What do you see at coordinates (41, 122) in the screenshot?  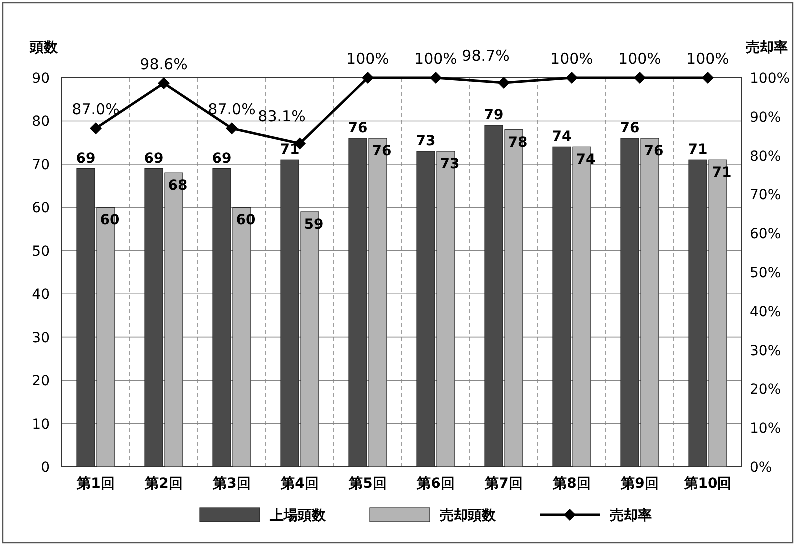 I see `y-tick-label: 80` at bounding box center [41, 122].